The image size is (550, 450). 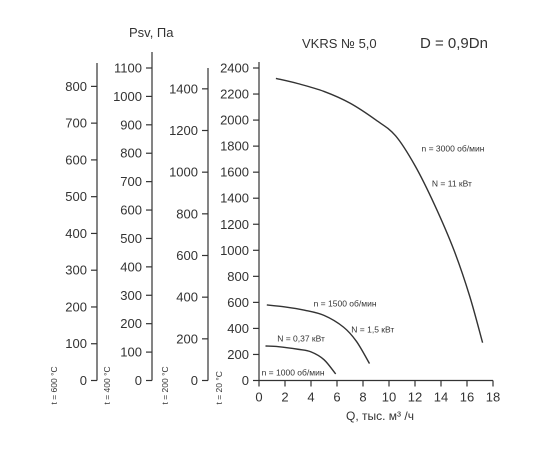 I want to click on speed-label: n = 1000 об/мин, so click(x=293, y=372).